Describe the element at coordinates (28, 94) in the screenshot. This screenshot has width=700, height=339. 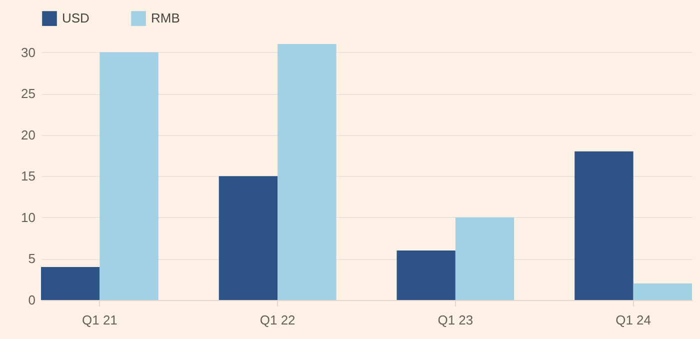
I see `y-tick-label: 25` at that location.